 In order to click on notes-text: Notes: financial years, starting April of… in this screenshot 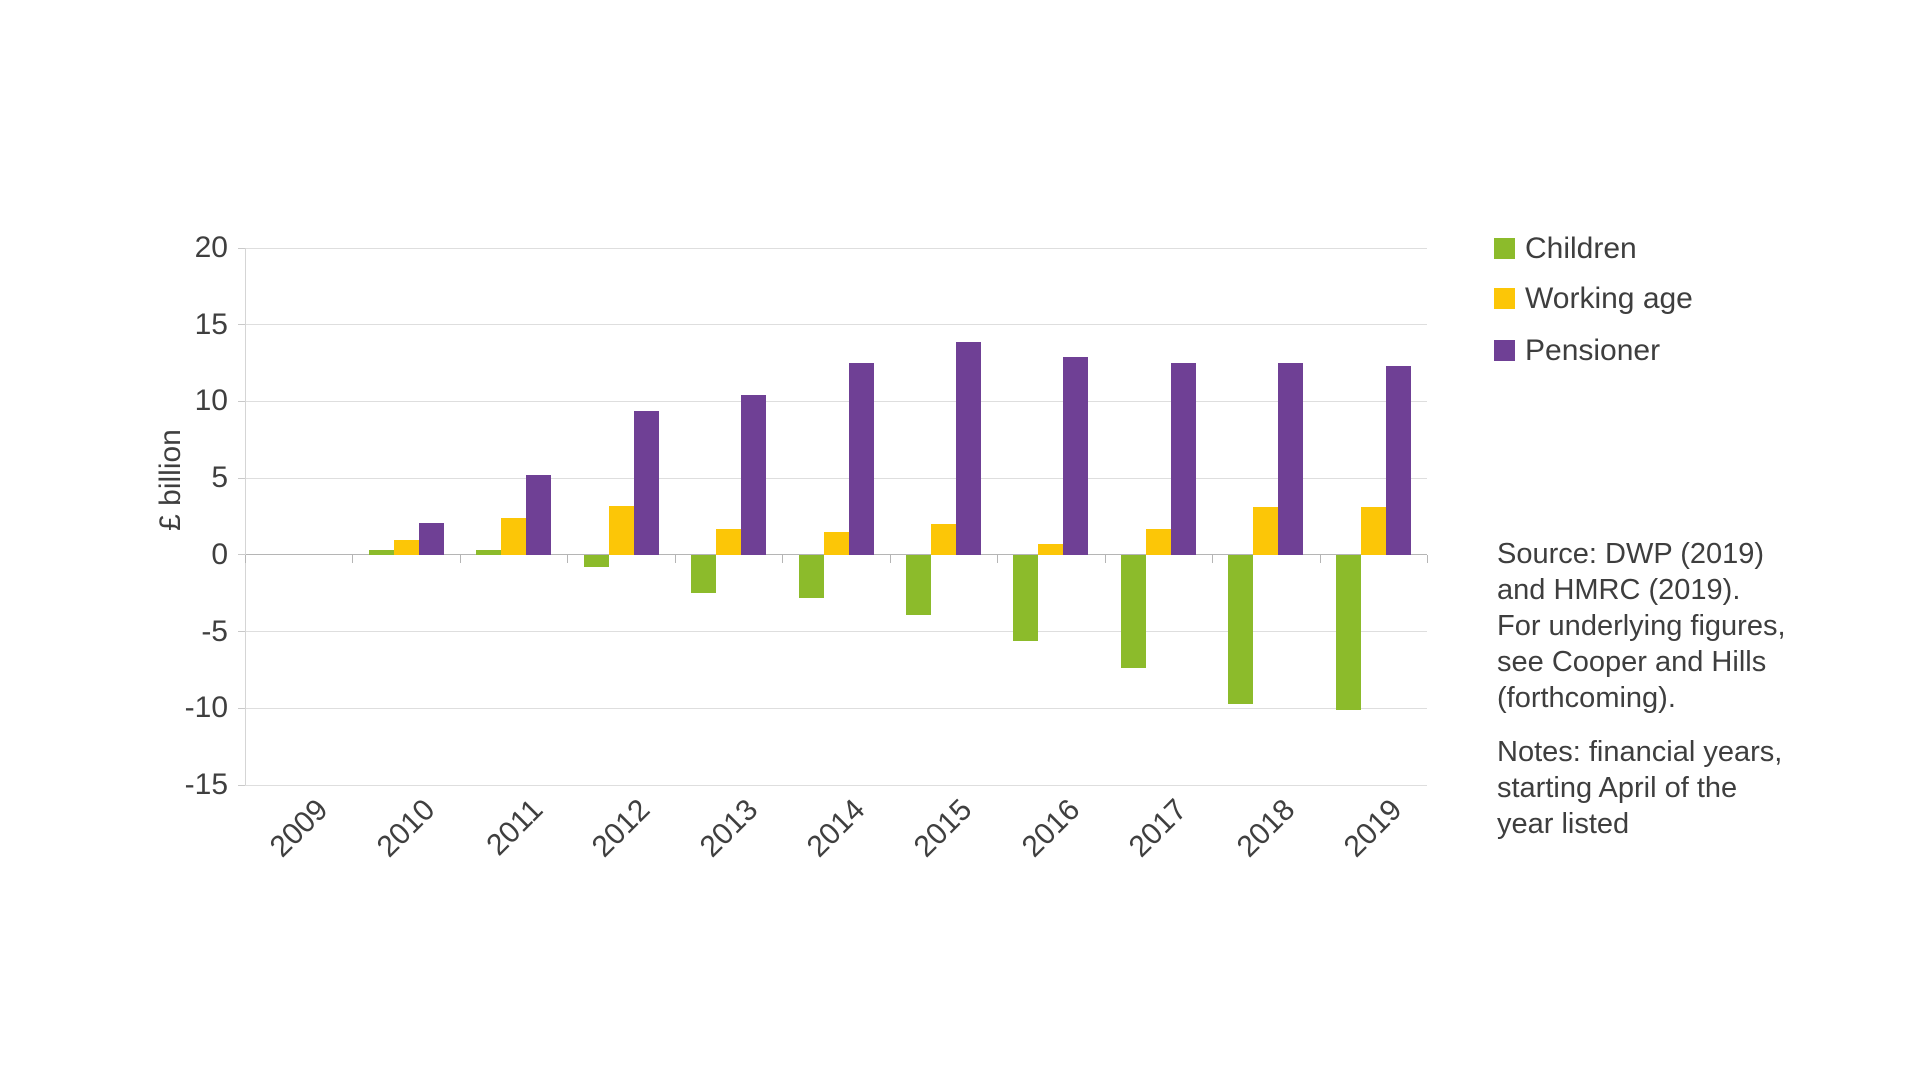, I will do `click(1672, 788)`.